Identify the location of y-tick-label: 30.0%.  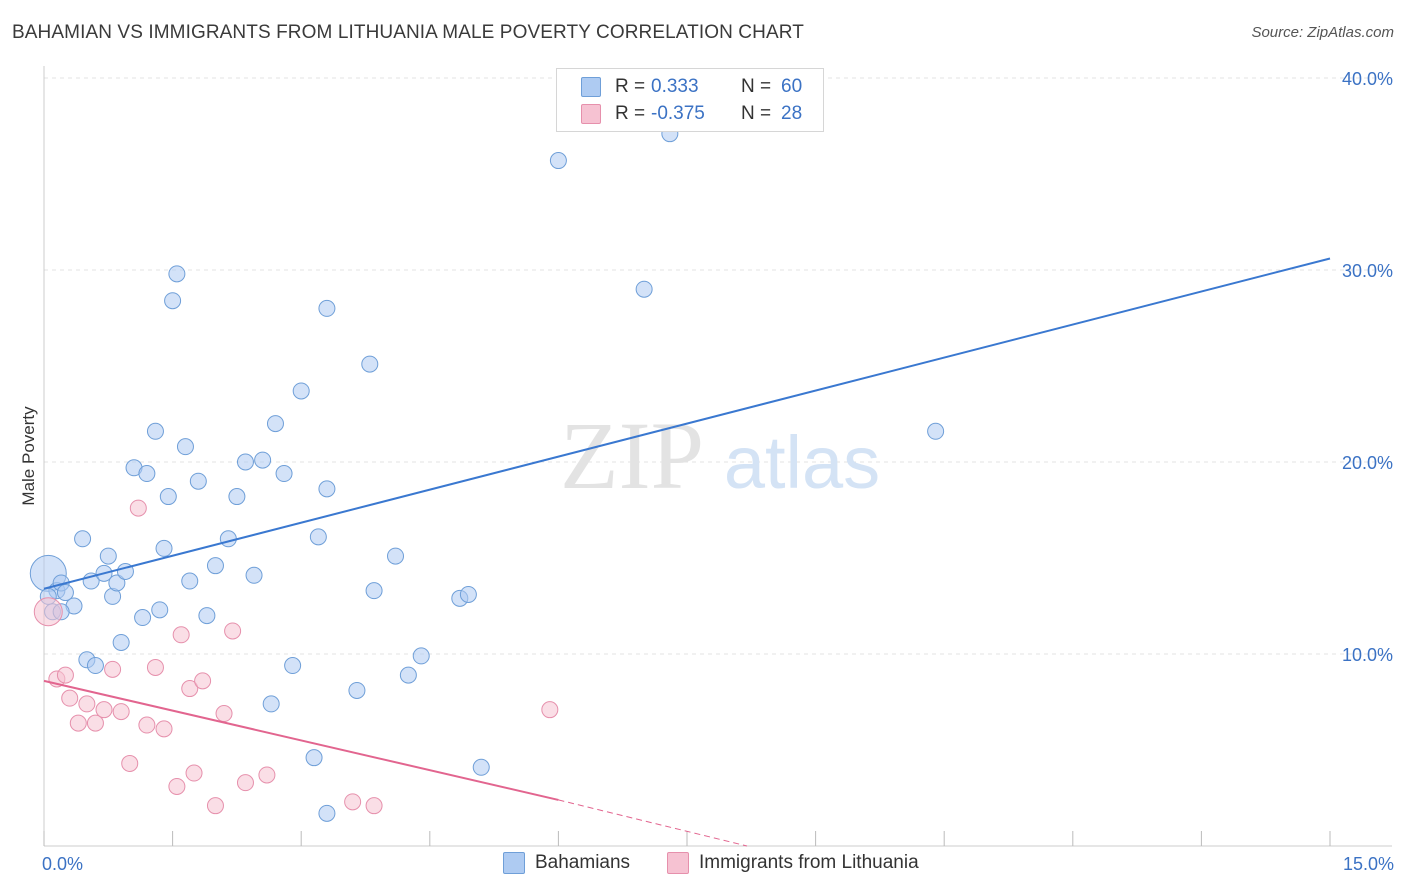
(1367, 271).